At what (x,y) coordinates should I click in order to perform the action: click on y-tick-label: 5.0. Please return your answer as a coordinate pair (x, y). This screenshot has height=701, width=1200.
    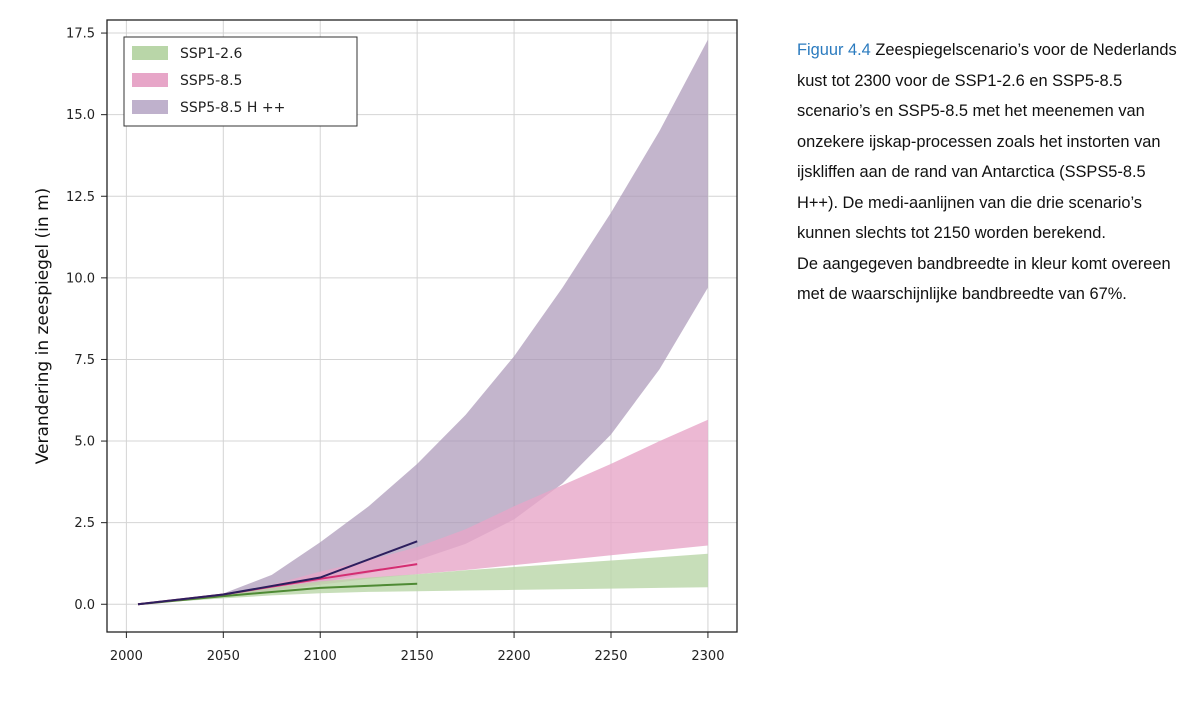
    Looking at the image, I should click on (84, 442).